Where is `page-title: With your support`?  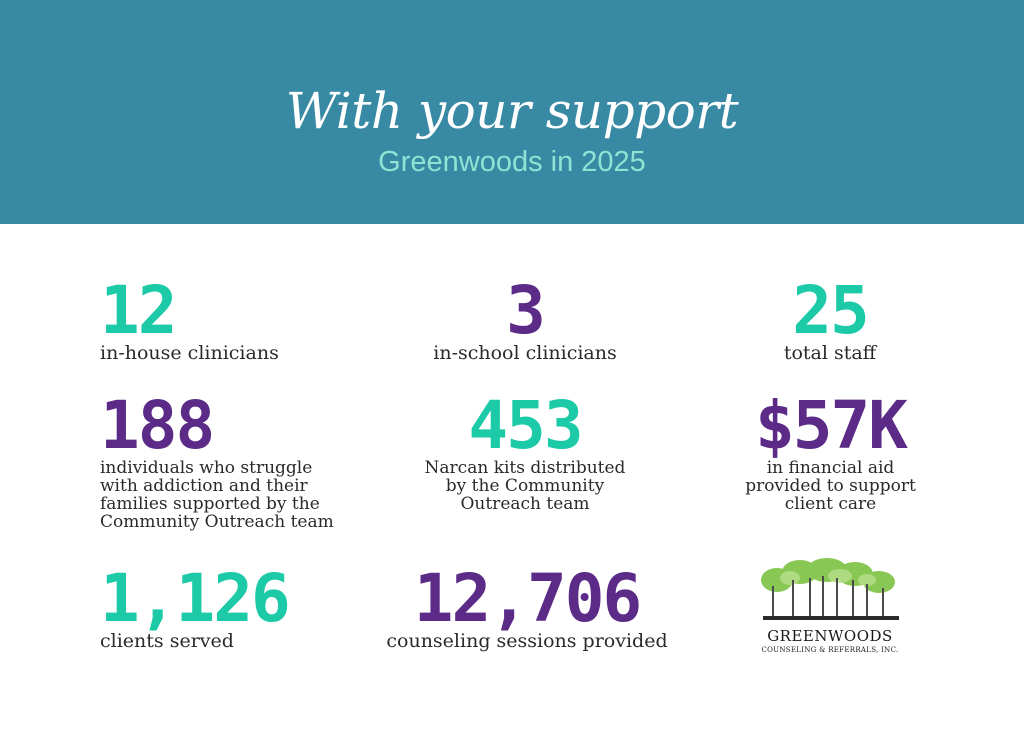 page-title: With your support is located at coordinates (512, 111).